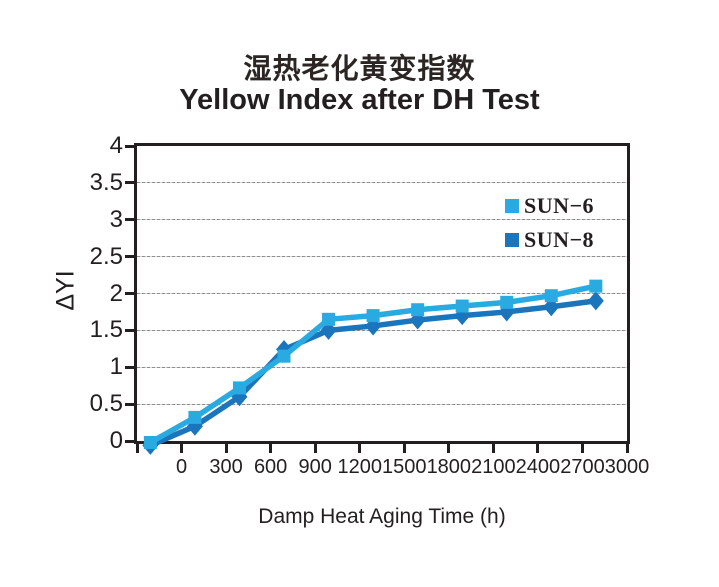 The height and width of the screenshot is (587, 719). What do you see at coordinates (116, 145) in the screenshot?
I see `y-tick-label: 4` at bounding box center [116, 145].